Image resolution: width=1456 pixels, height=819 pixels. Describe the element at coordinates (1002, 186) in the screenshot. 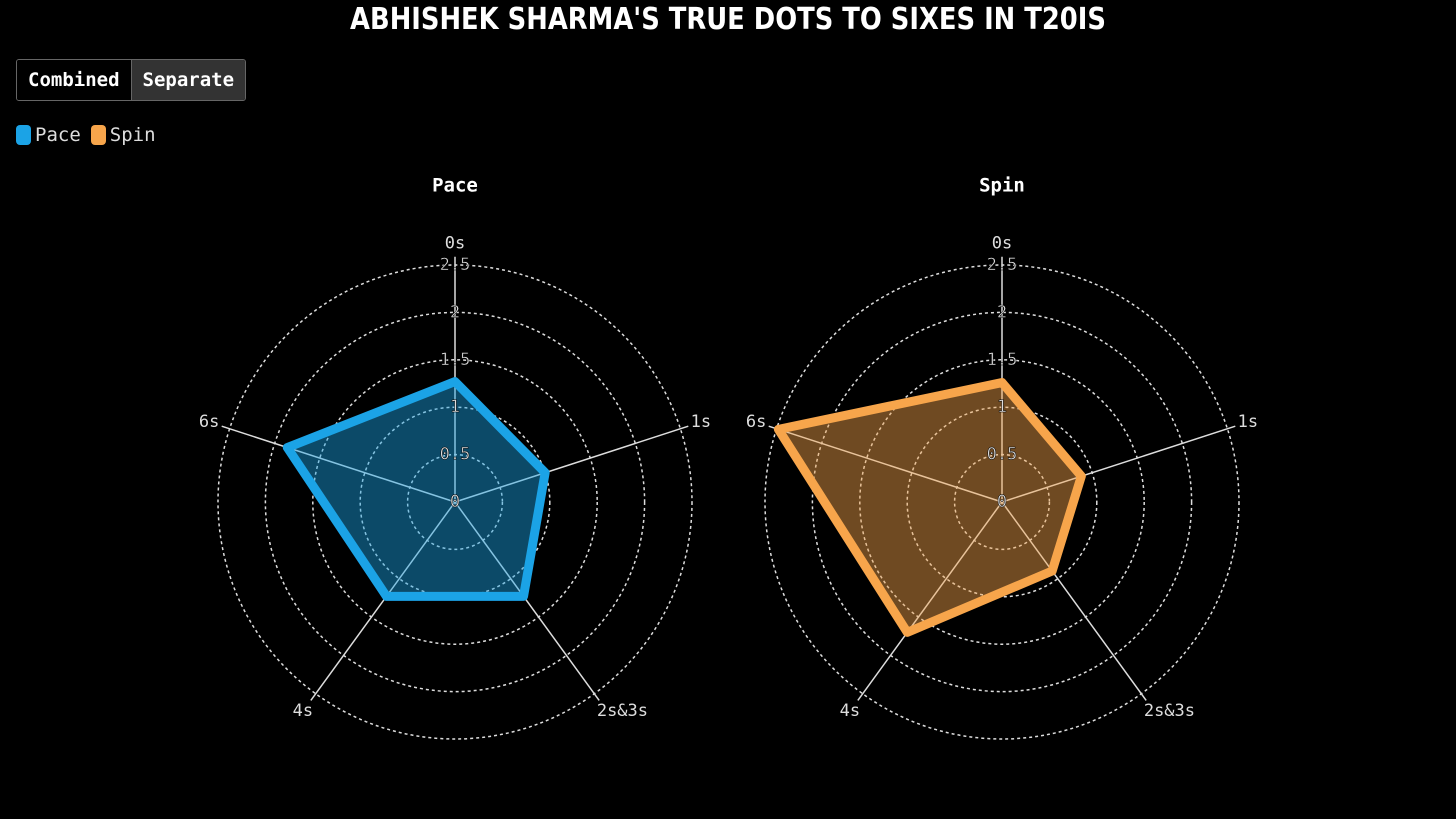

I see `panel-title: Spin` at that location.